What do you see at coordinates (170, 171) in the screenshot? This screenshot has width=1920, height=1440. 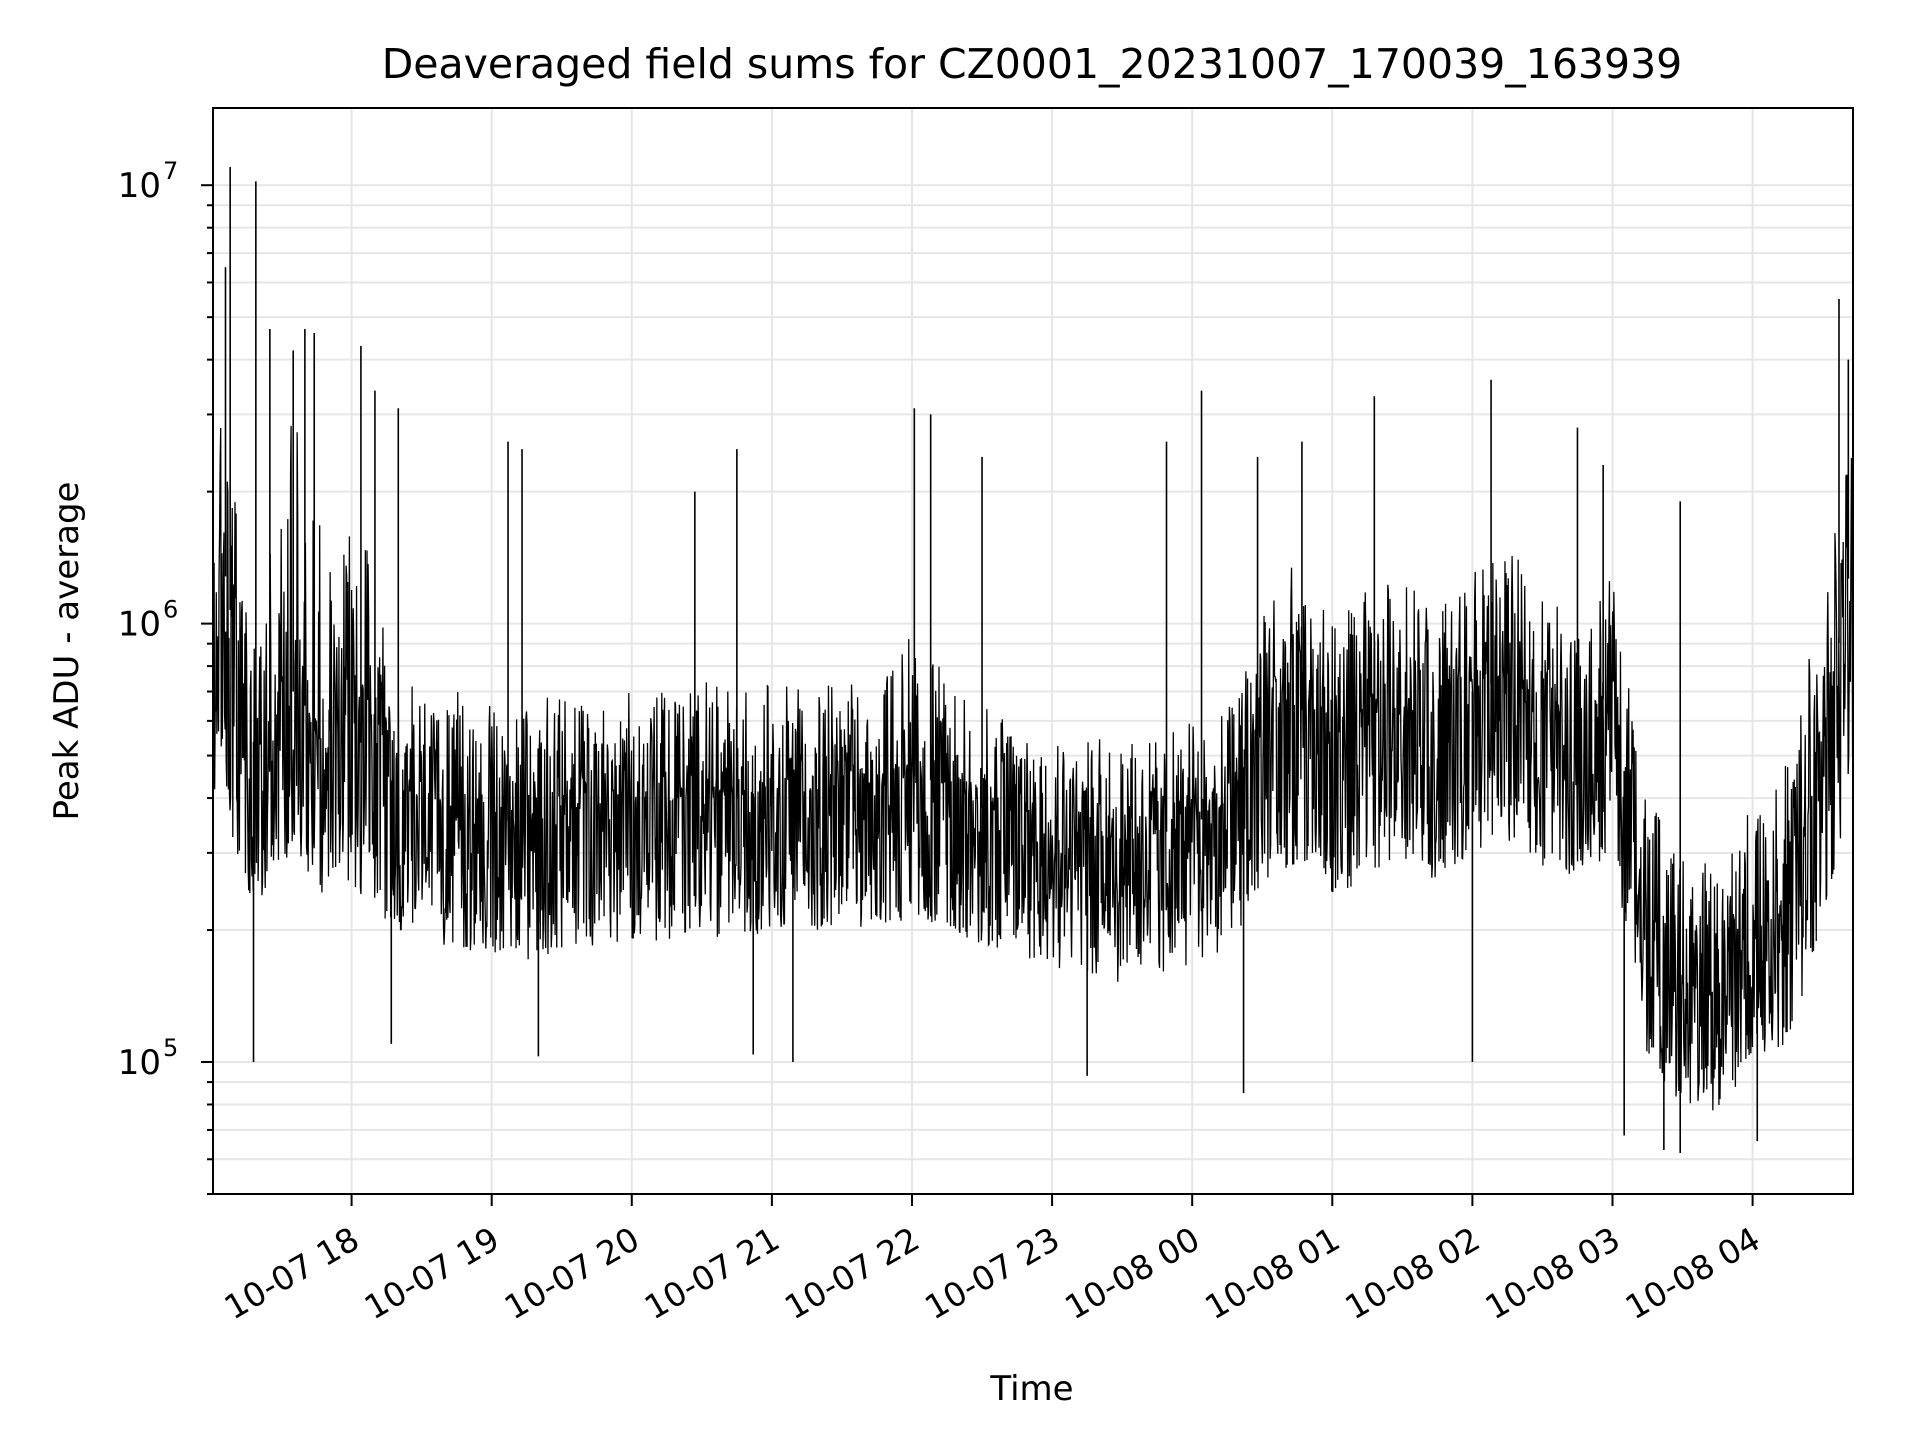 I see `y-tick-exponent: 7` at bounding box center [170, 171].